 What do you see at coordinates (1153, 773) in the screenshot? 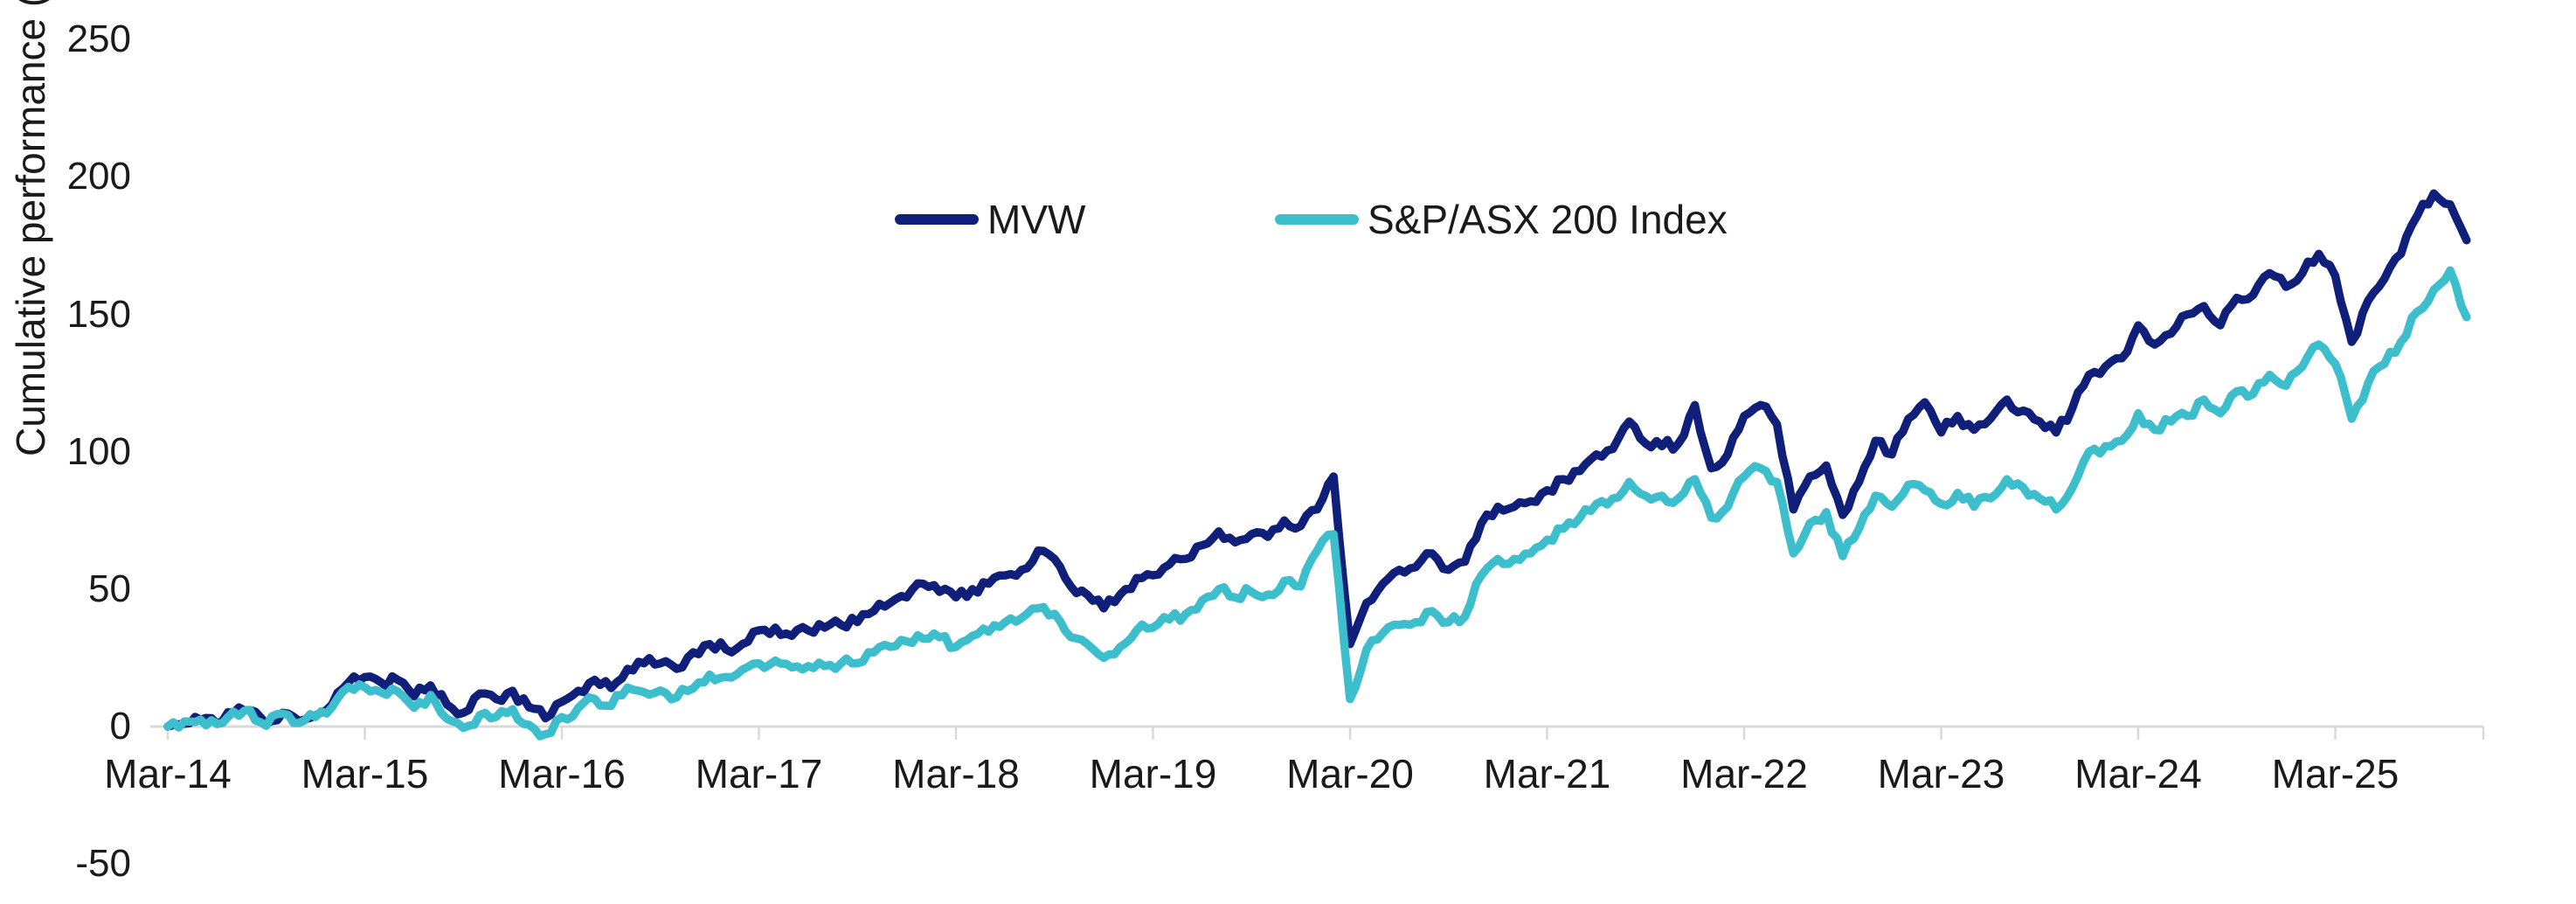
I see `x-tick-label: Mar-19` at bounding box center [1153, 773].